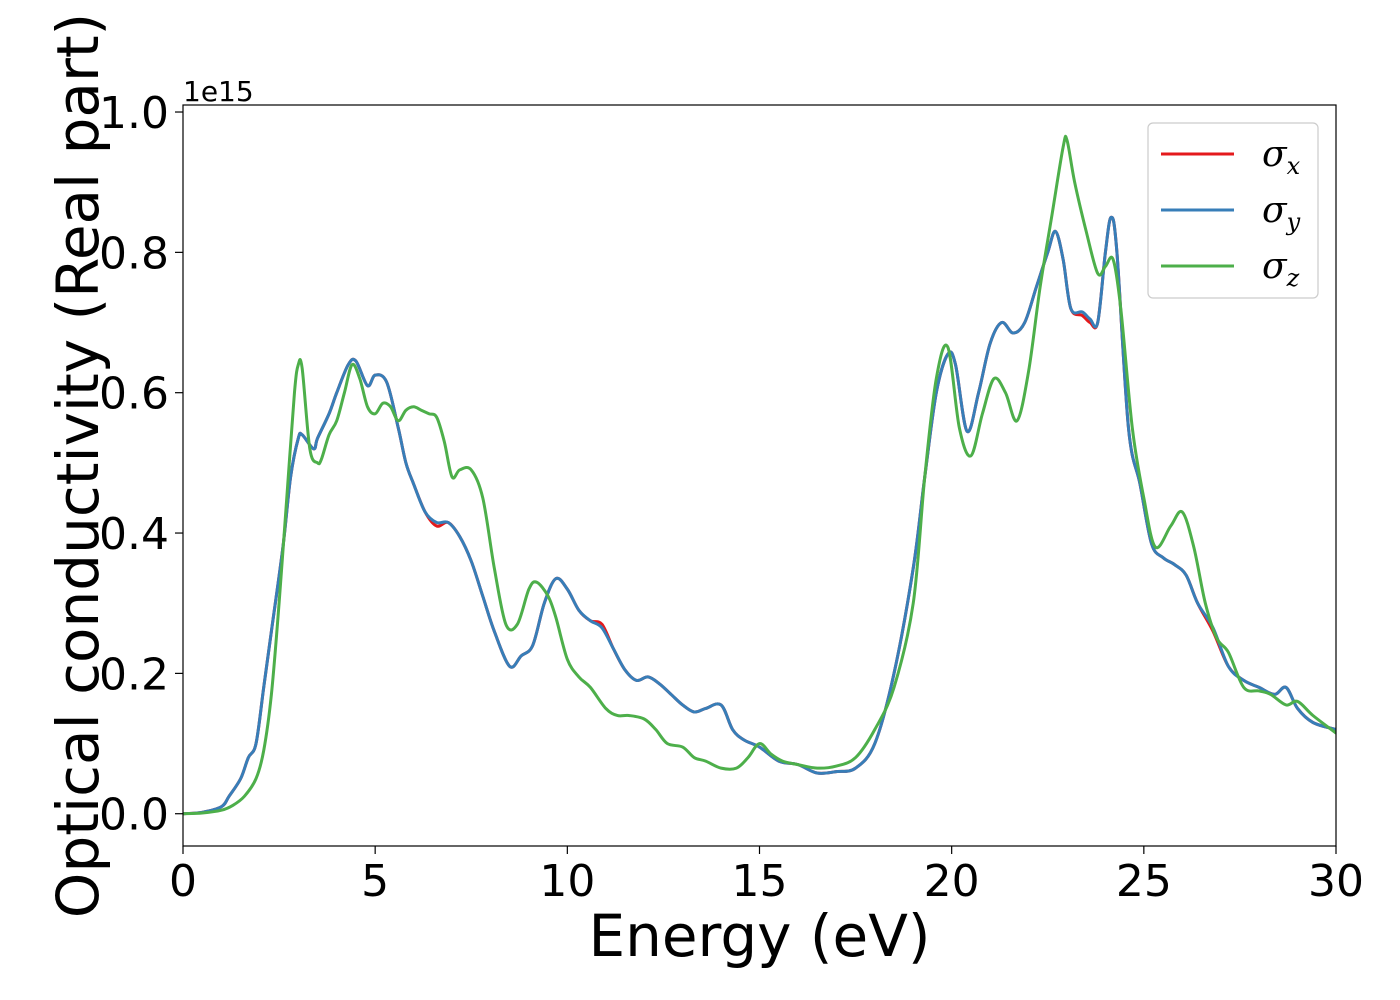 The height and width of the screenshot is (1000, 1400). I want to click on y-tick-label: 1.0, so click(134, 113).